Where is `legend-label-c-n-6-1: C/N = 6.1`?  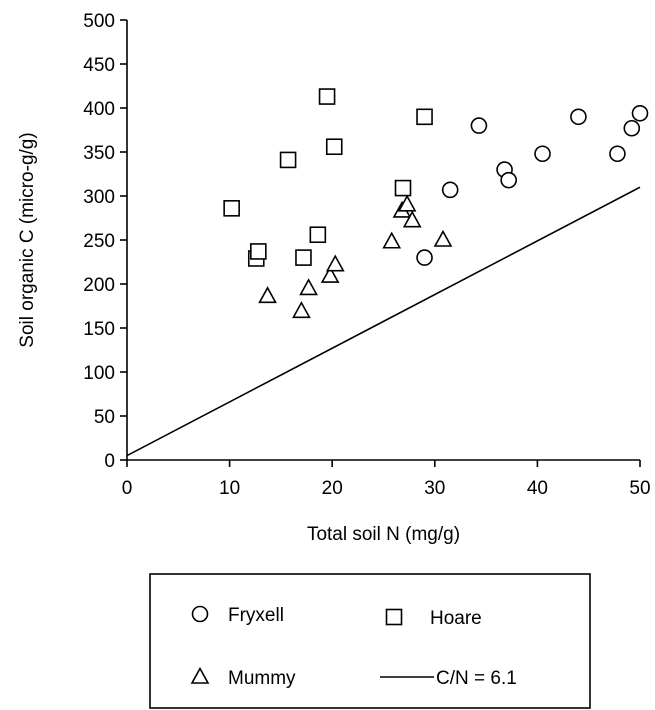
legend-label-c-n-6-1: C/N = 6.1 is located at coordinates (476, 678).